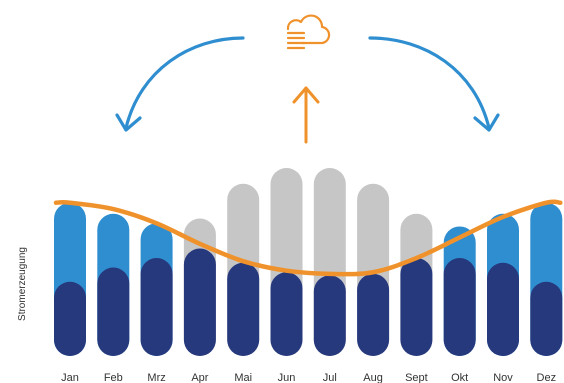 The image size is (564, 383). What do you see at coordinates (113, 377) in the screenshot?
I see `month-label-feb: Feb` at bounding box center [113, 377].